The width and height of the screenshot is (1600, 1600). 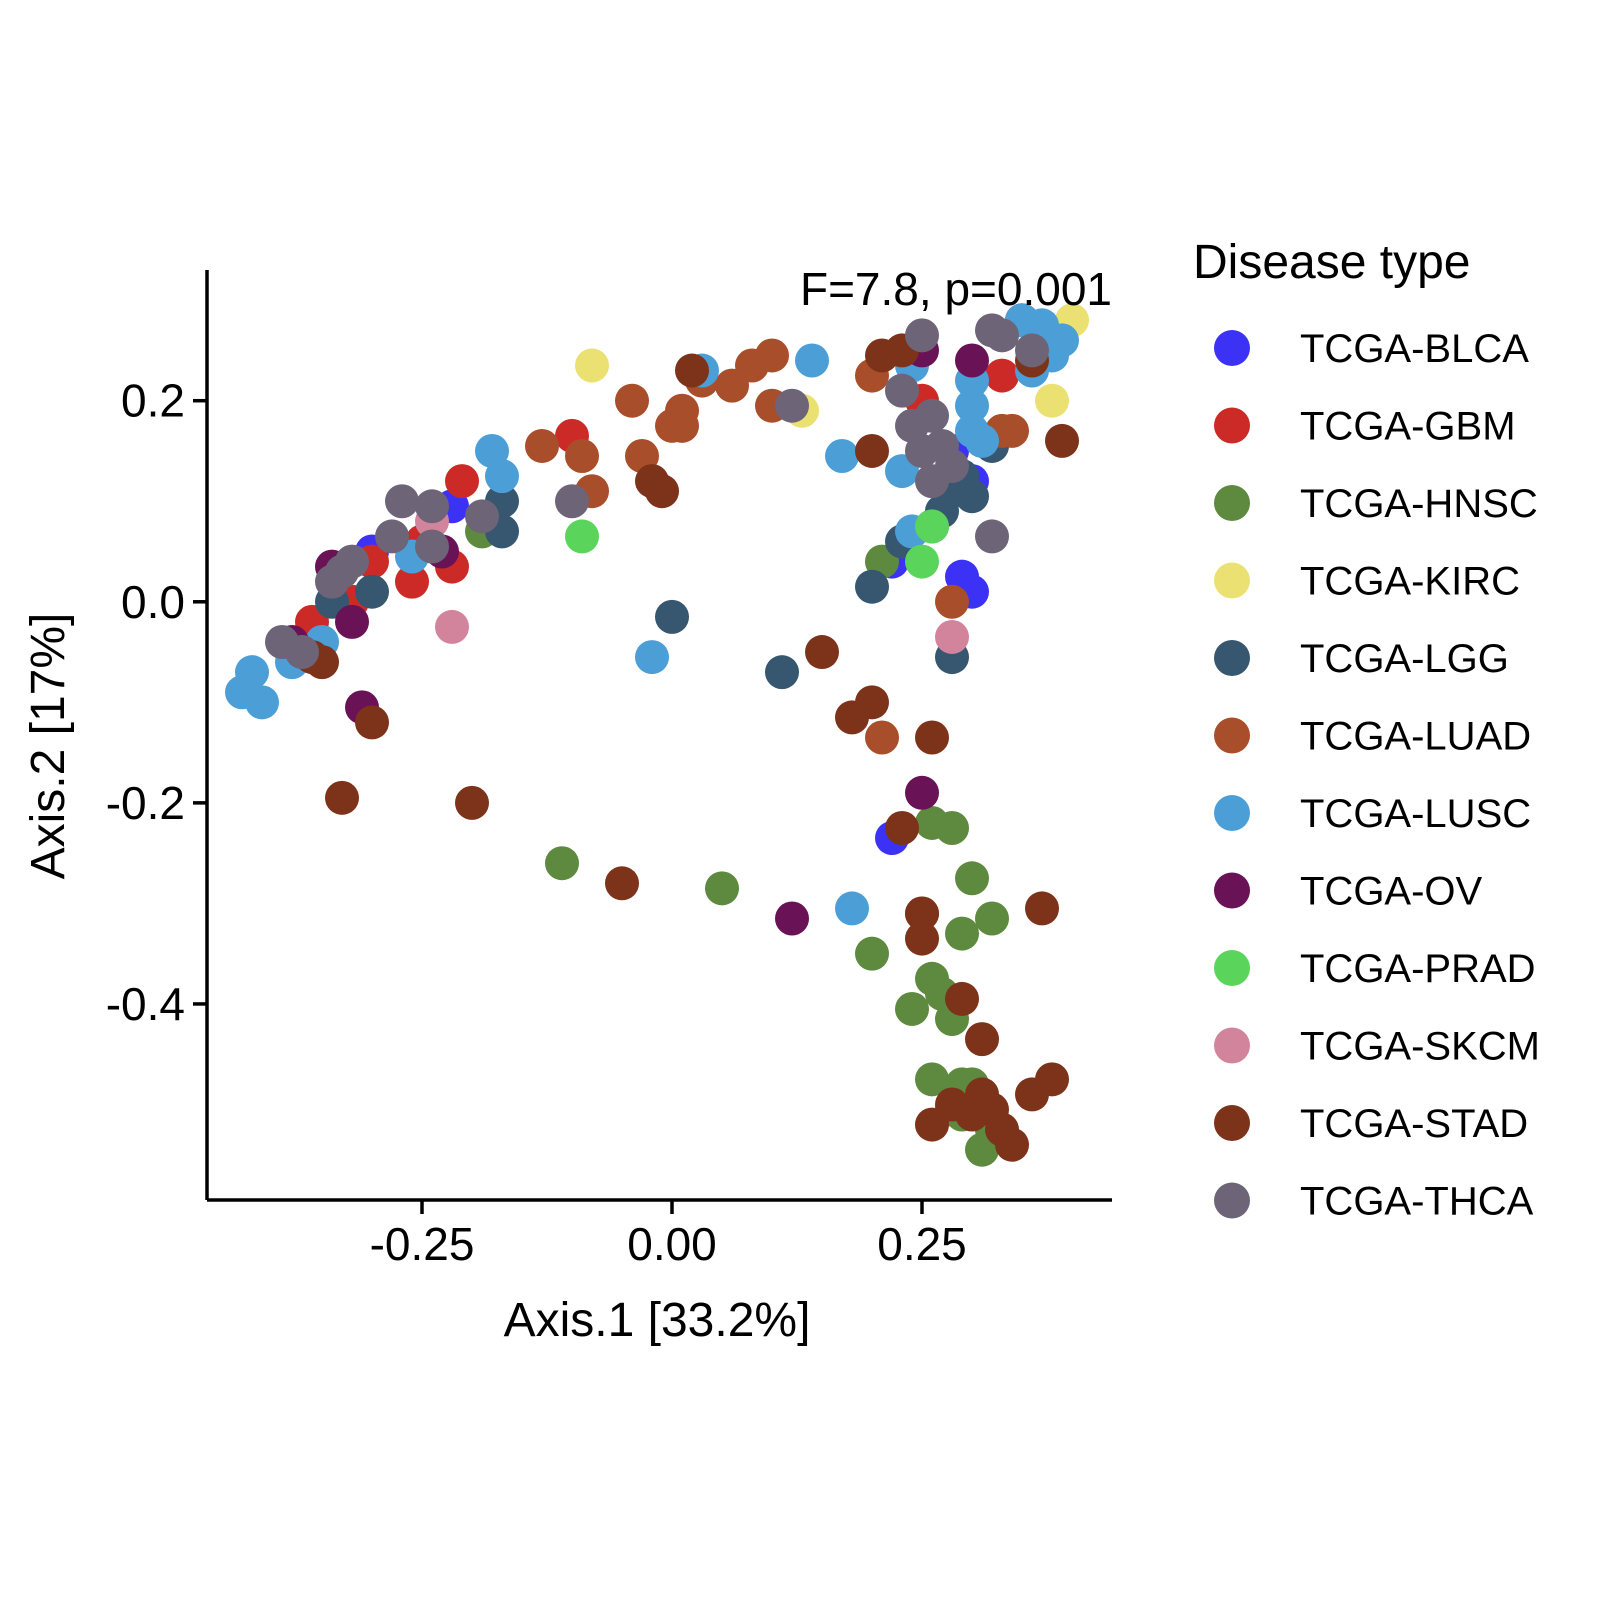 I want to click on y-tick-label: -0.2, so click(x=145, y=803).